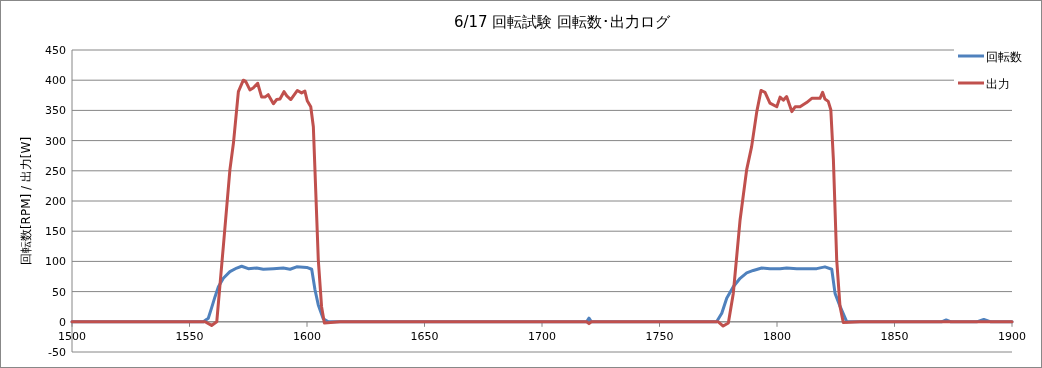 The image size is (1042, 368). Describe the element at coordinates (998, 84) in the screenshot. I see `legend-label: 出力` at that location.